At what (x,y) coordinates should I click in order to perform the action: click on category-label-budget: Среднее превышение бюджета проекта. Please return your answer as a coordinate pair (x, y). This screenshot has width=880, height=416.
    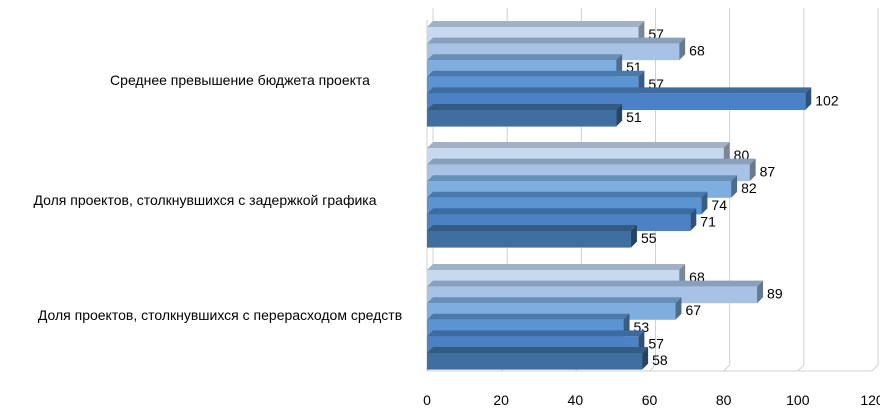
    Looking at the image, I should click on (240, 80).